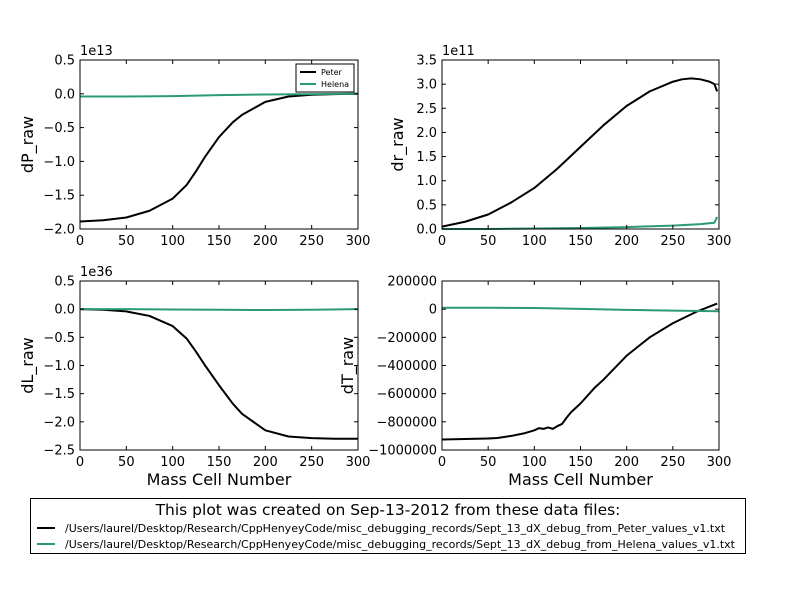 The width and height of the screenshot is (800, 600). I want to click on helena-line-swatch, so click(46, 544).